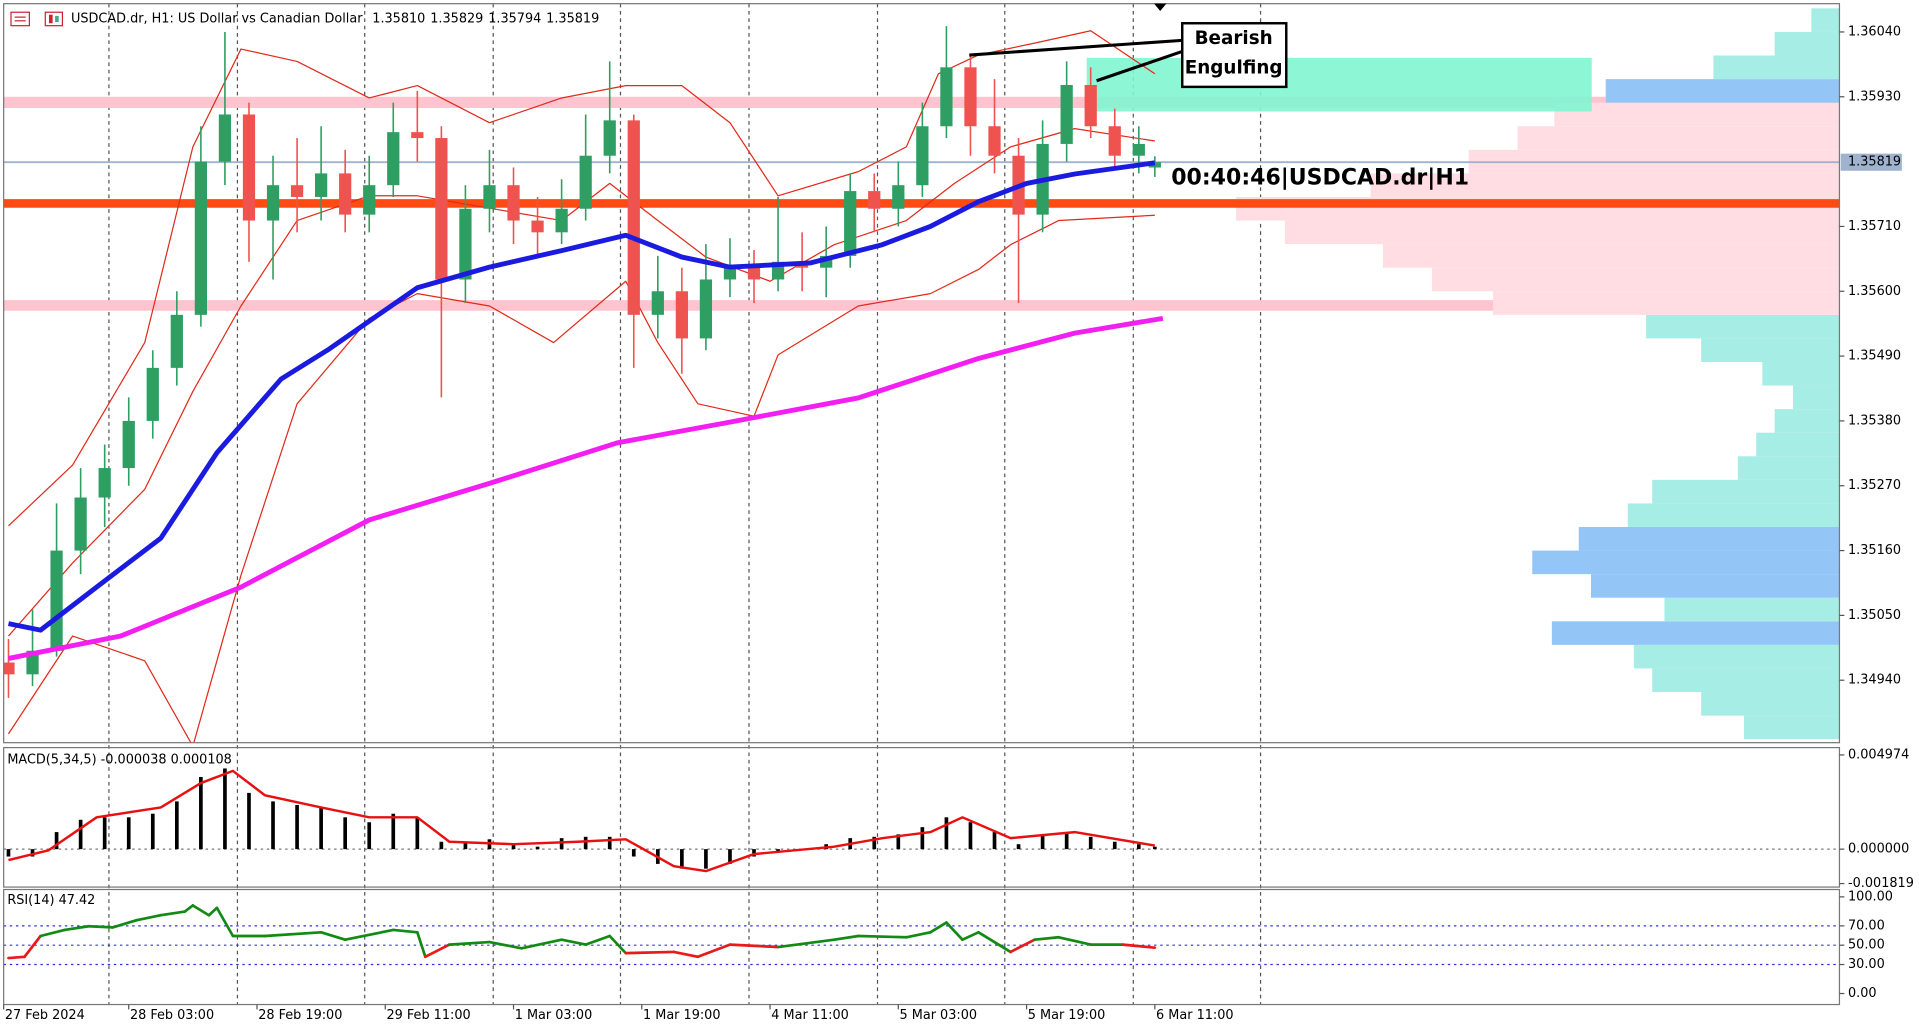 The height and width of the screenshot is (1029, 1919). Describe the element at coordinates (921, 102) in the screenshot. I see `zone` at that location.